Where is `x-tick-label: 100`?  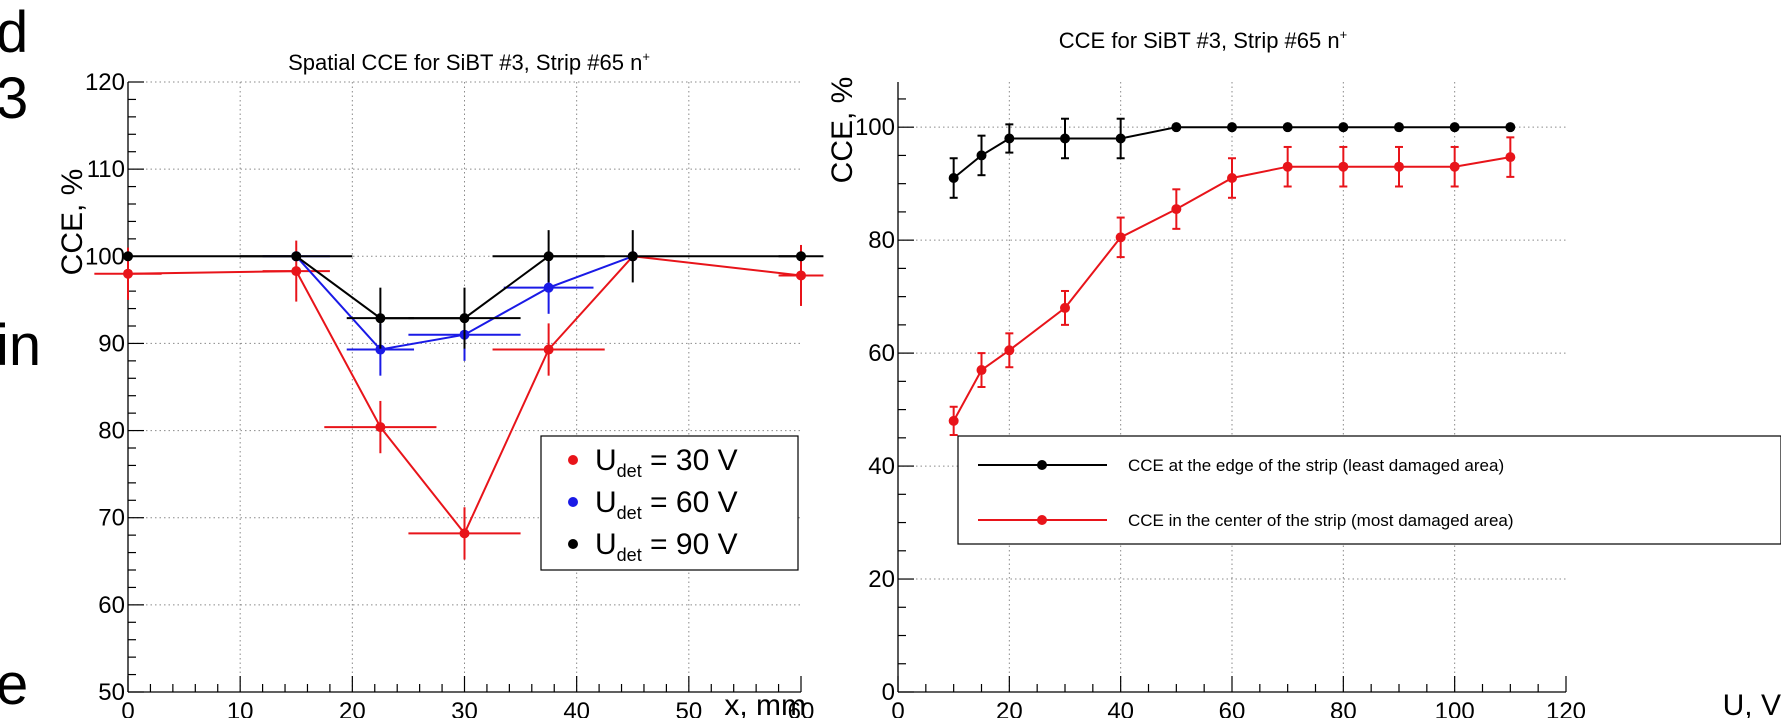 x-tick-label: 100 is located at coordinates (1455, 708).